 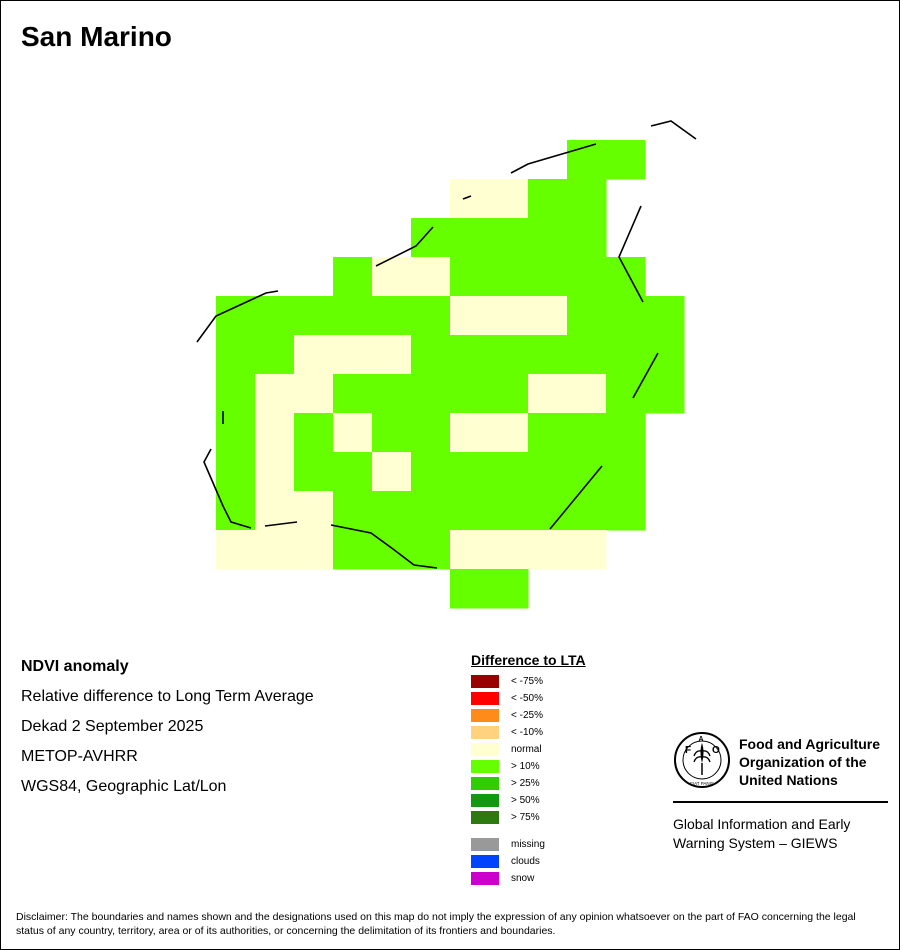 I want to click on map-title: San Marino, so click(x=96, y=36).